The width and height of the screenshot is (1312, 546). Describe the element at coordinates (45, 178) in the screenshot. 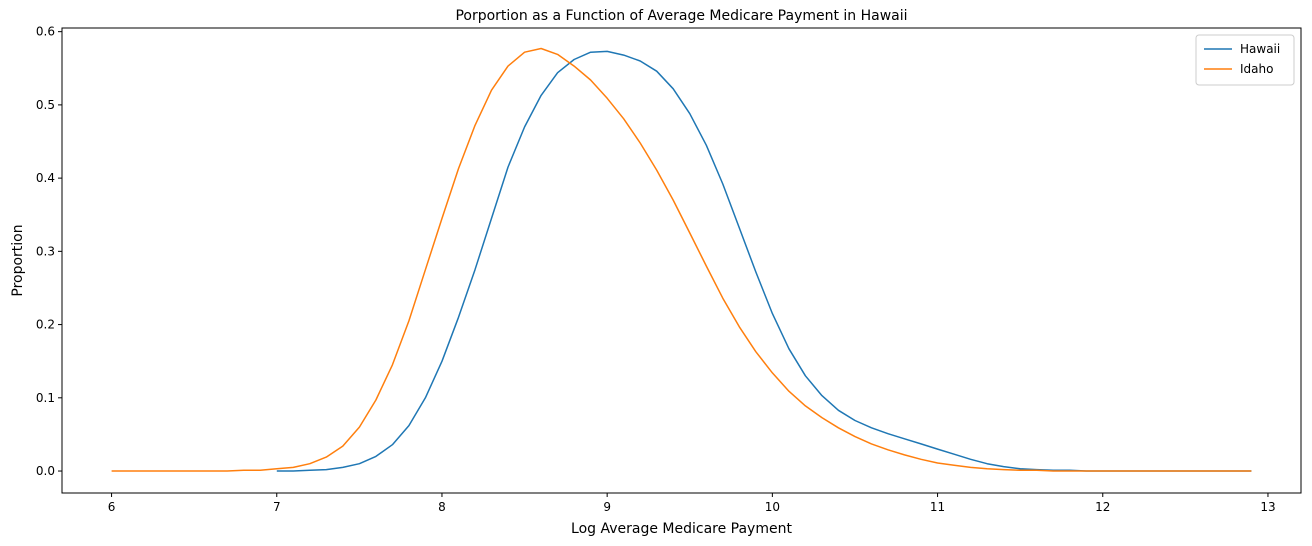

I see `y-tick-label: 0.4` at that location.